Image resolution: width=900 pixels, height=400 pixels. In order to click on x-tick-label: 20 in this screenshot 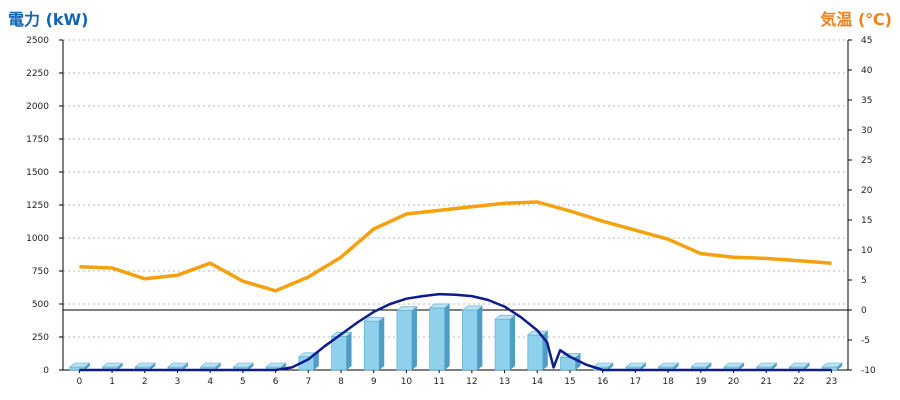, I will do `click(734, 382)`.